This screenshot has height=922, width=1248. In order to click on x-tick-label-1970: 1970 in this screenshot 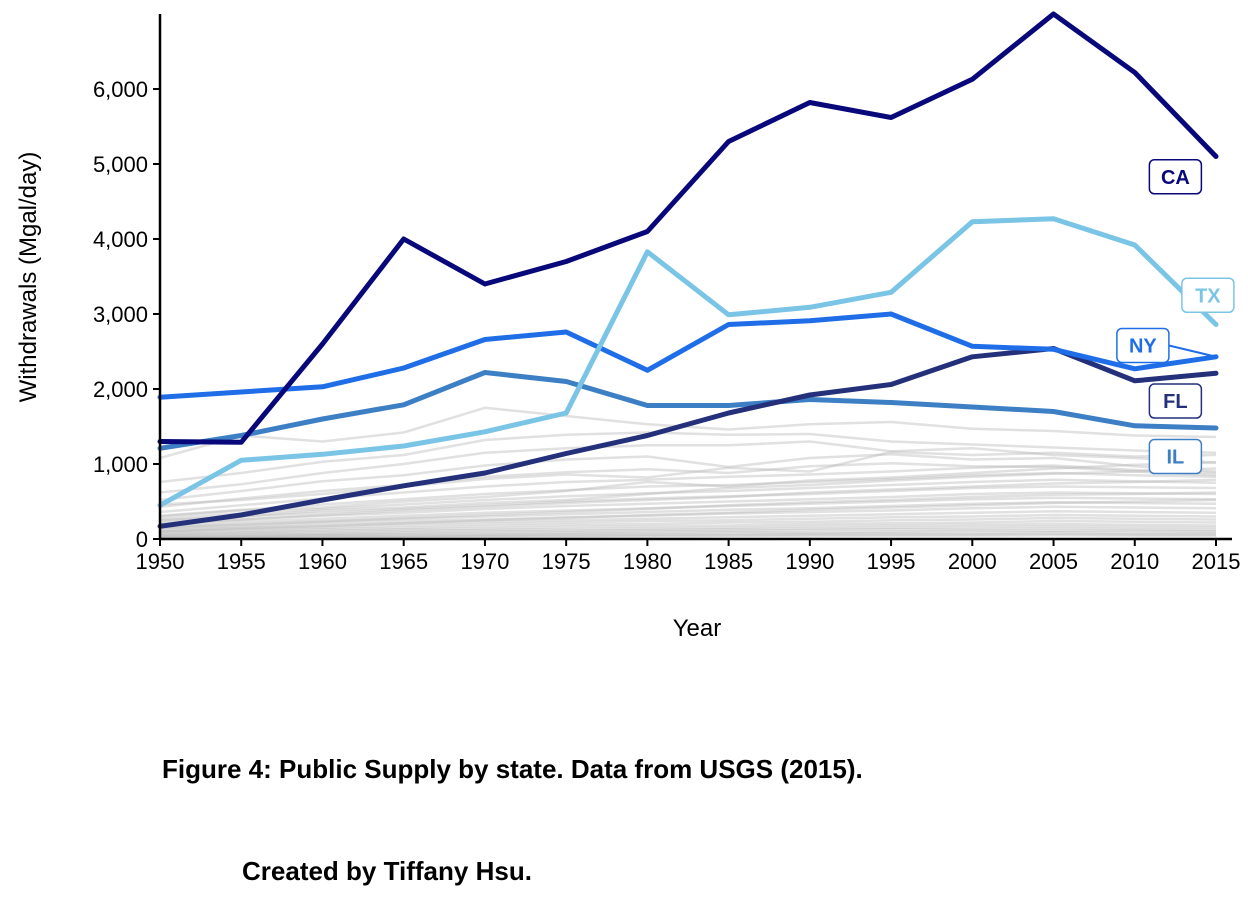, I will do `click(484, 561)`.